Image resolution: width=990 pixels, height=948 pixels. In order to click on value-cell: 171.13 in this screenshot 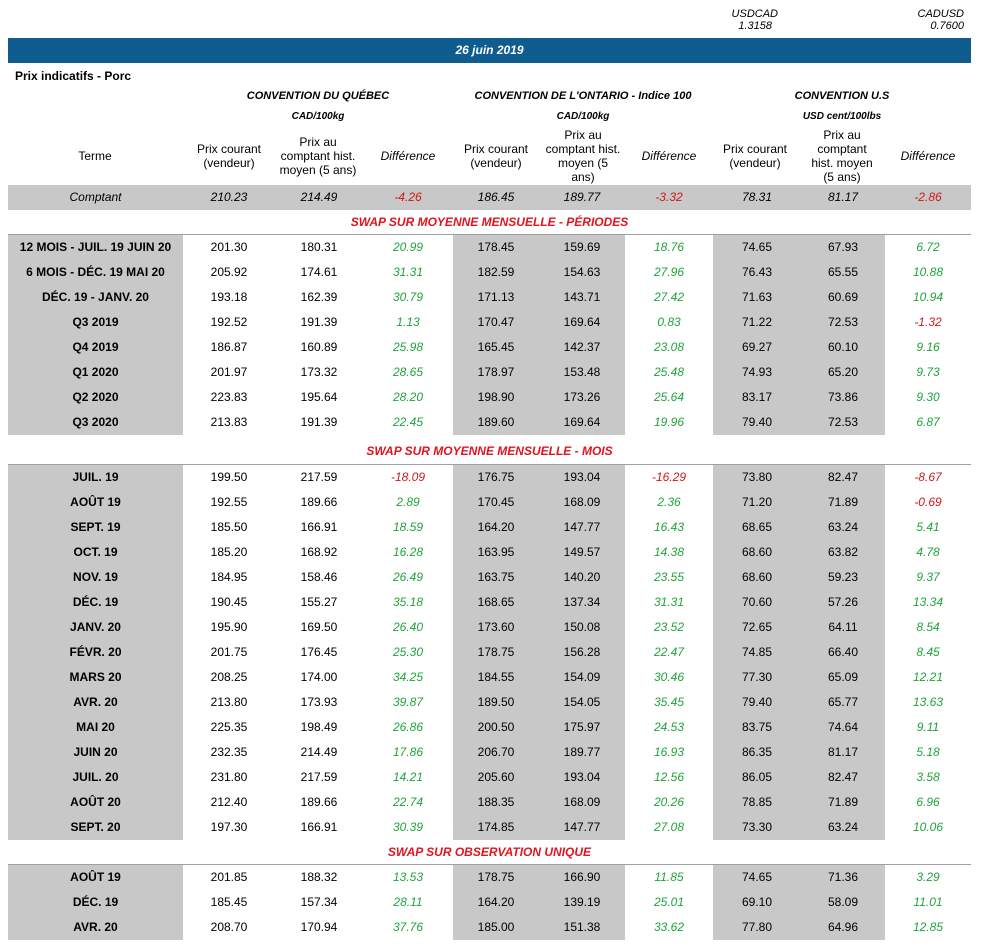, I will do `click(496, 297)`.